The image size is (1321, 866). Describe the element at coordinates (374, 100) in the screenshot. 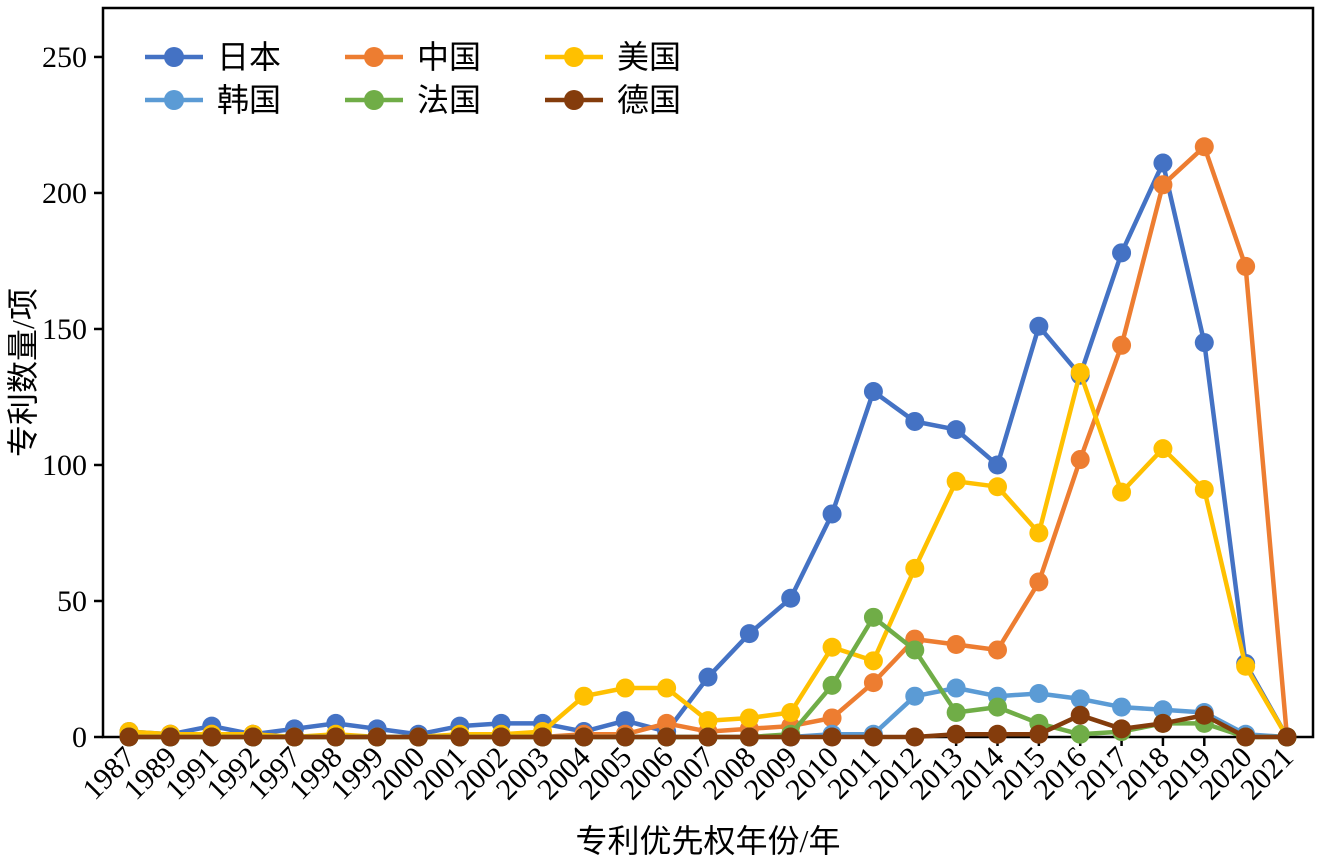

I see `legend-france-marker` at that location.